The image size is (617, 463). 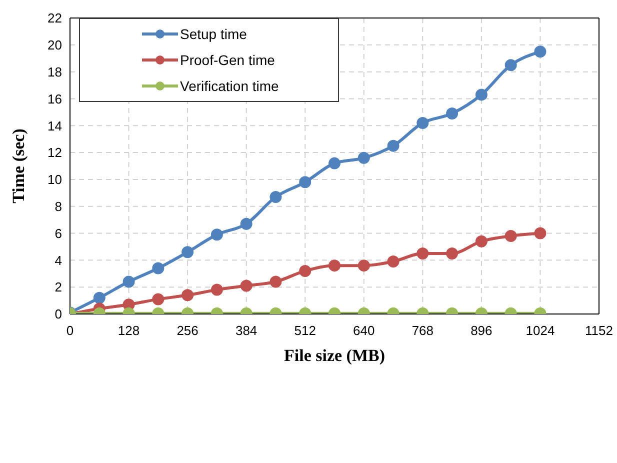 What do you see at coordinates (187, 330) in the screenshot?
I see `x-tick-label: 256` at bounding box center [187, 330].